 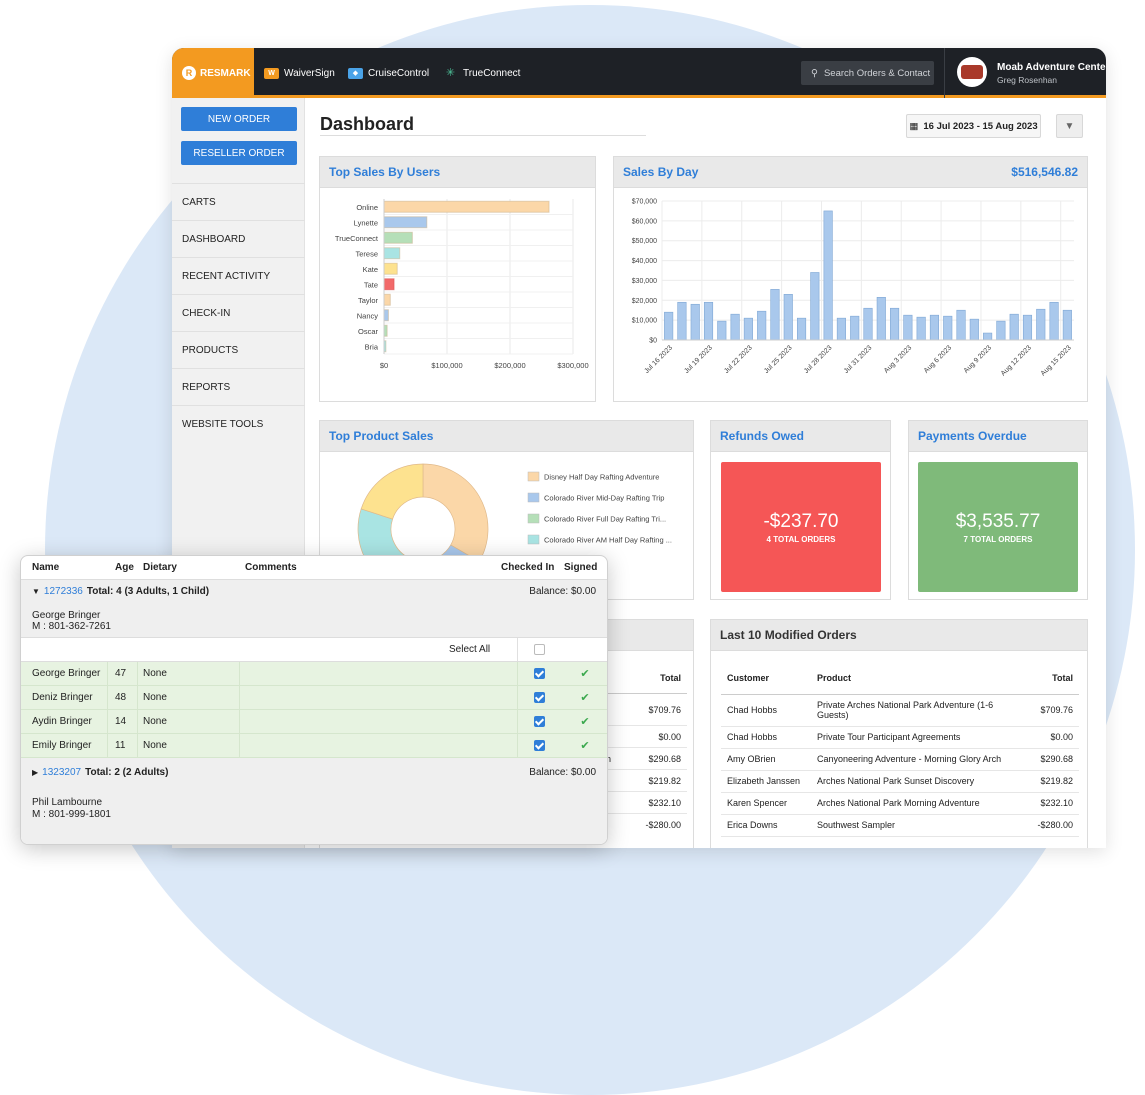 What do you see at coordinates (584, 721) in the screenshot?
I see `signed-status: ✔` at bounding box center [584, 721].